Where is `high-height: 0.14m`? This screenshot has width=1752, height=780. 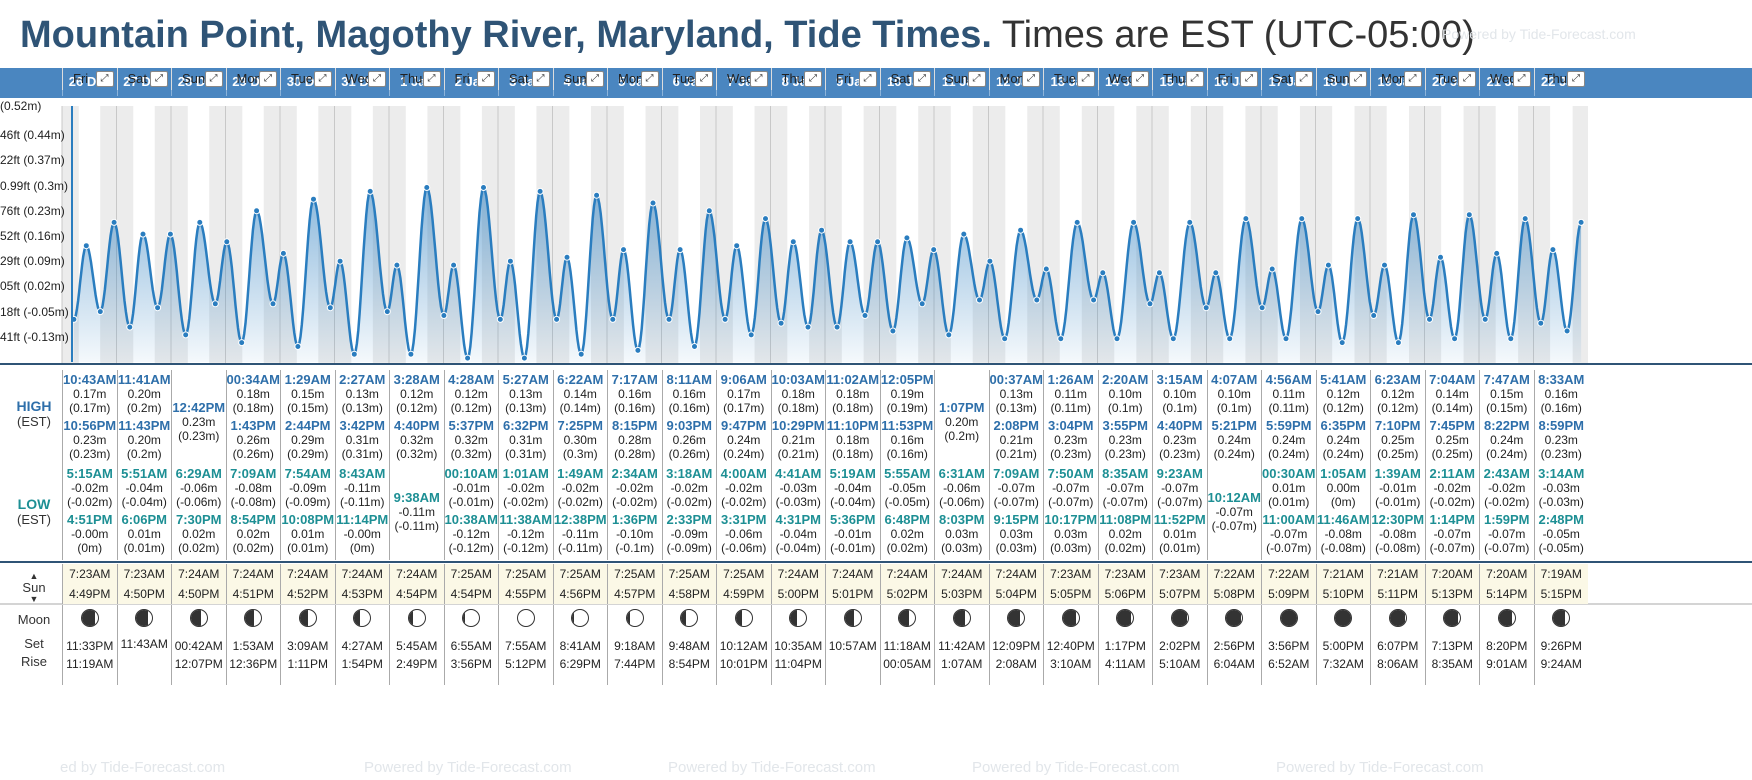 high-height: 0.14m is located at coordinates (580, 394).